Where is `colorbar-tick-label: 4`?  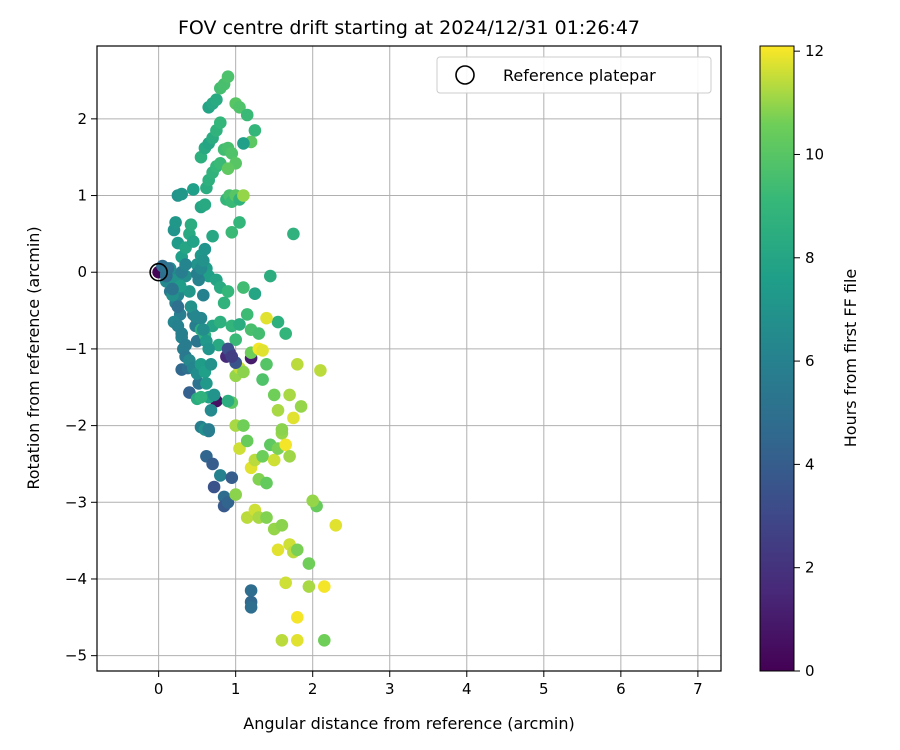 colorbar-tick-label: 4 is located at coordinates (810, 464).